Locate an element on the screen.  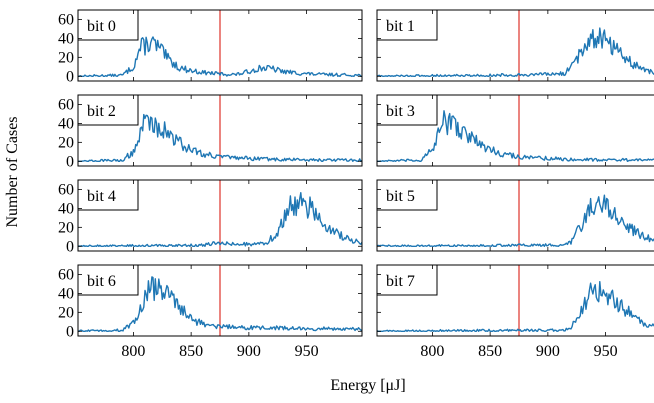
panel-7: bit 7 800 850 900 950 is located at coordinates (515, 312).